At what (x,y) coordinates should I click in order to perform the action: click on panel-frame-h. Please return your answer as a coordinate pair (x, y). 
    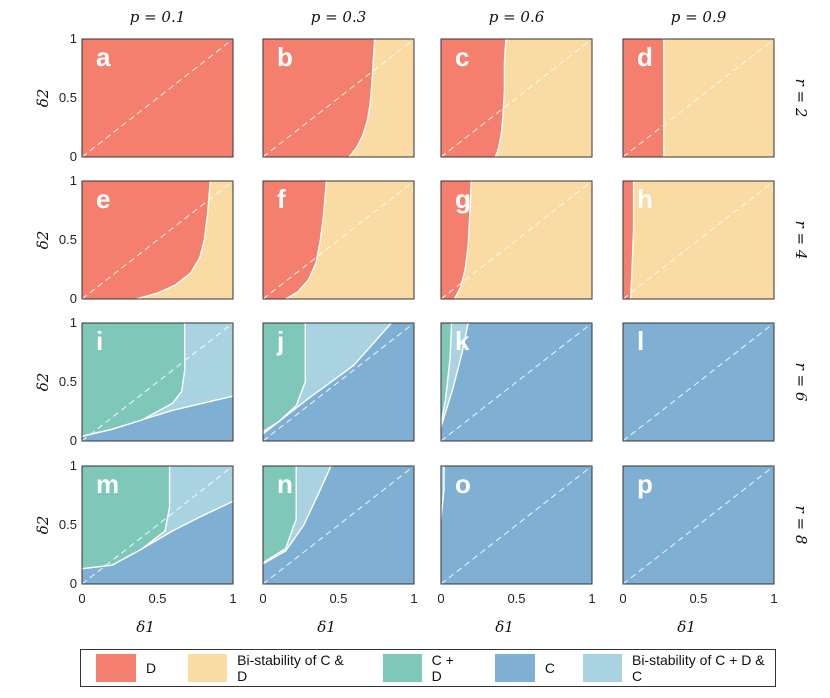
    Looking at the image, I should click on (698, 240).